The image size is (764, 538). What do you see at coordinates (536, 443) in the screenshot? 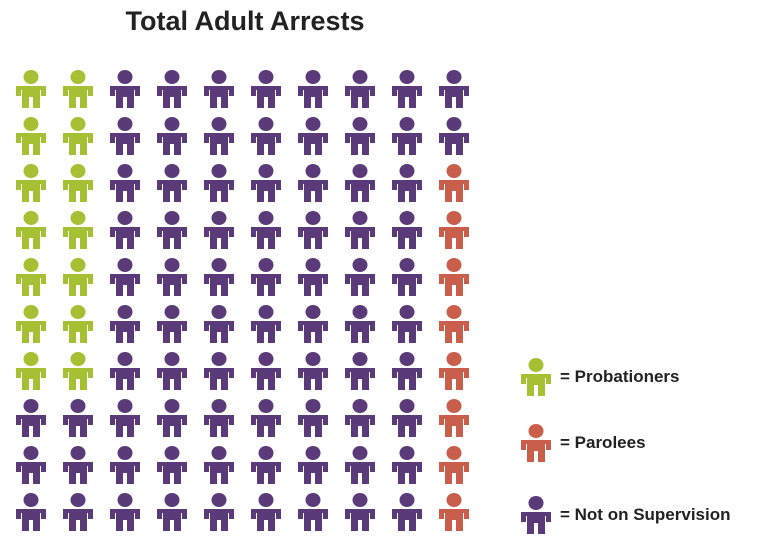
I see `parolee-person-icon` at bounding box center [536, 443].